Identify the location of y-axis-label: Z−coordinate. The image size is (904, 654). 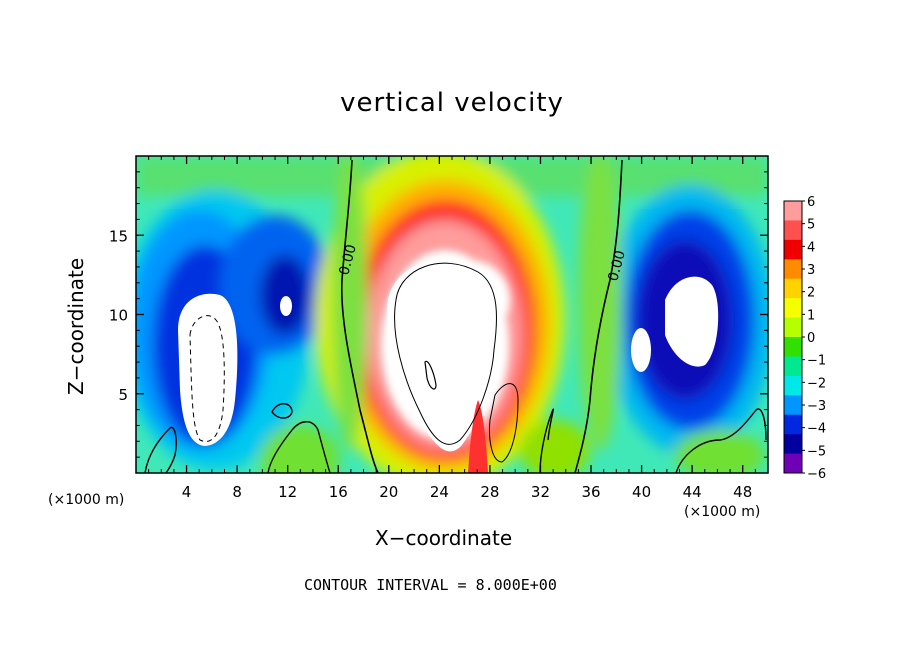
(76, 326).